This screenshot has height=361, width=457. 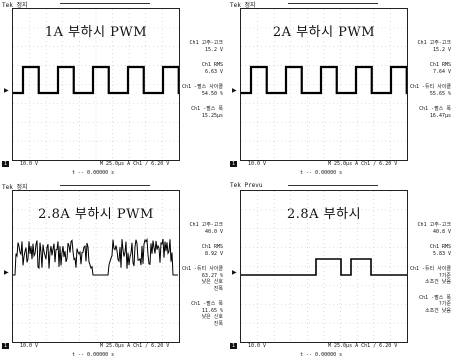 What do you see at coordinates (212, 275) in the screenshot?
I see `measurement-value: 63.27 %` at bounding box center [212, 275].